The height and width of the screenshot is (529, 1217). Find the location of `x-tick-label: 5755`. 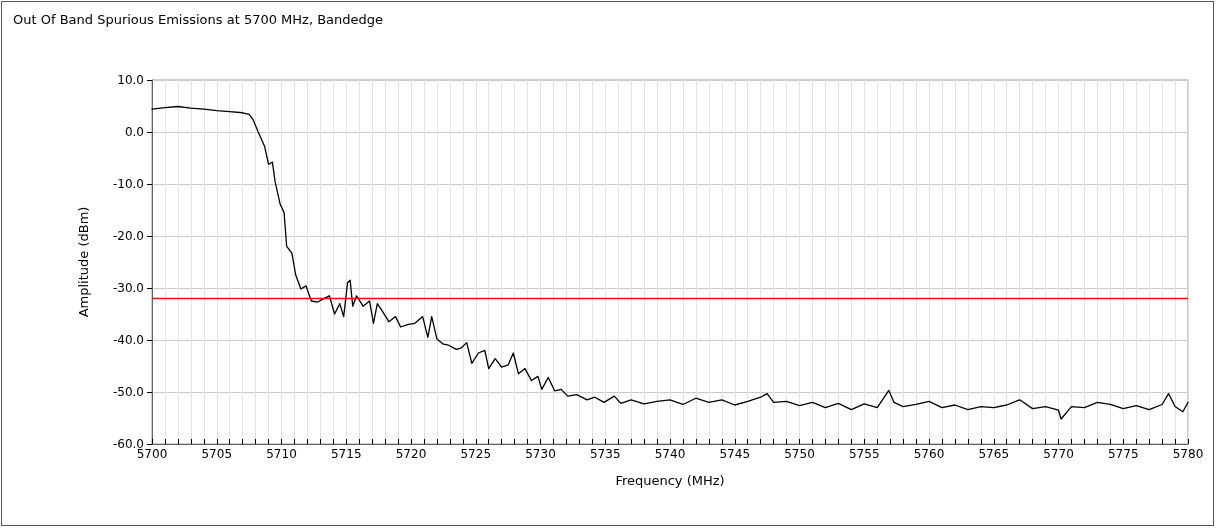

x-tick-label: 5755 is located at coordinates (864, 454).